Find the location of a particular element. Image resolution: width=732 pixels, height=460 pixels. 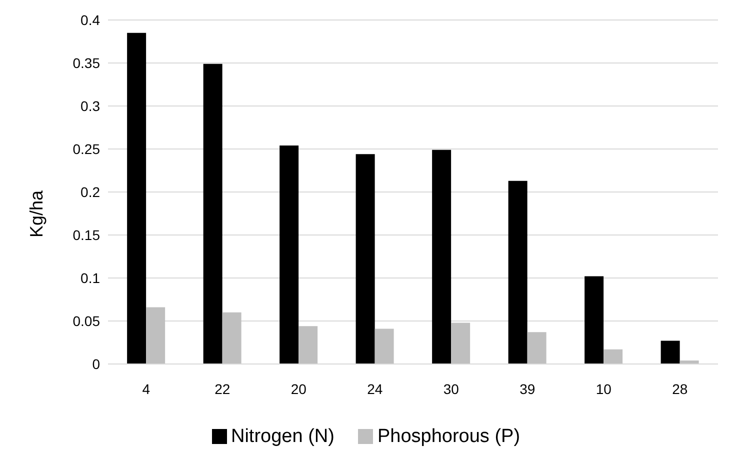

y-axis-title: Kg/ha is located at coordinates (36, 213).